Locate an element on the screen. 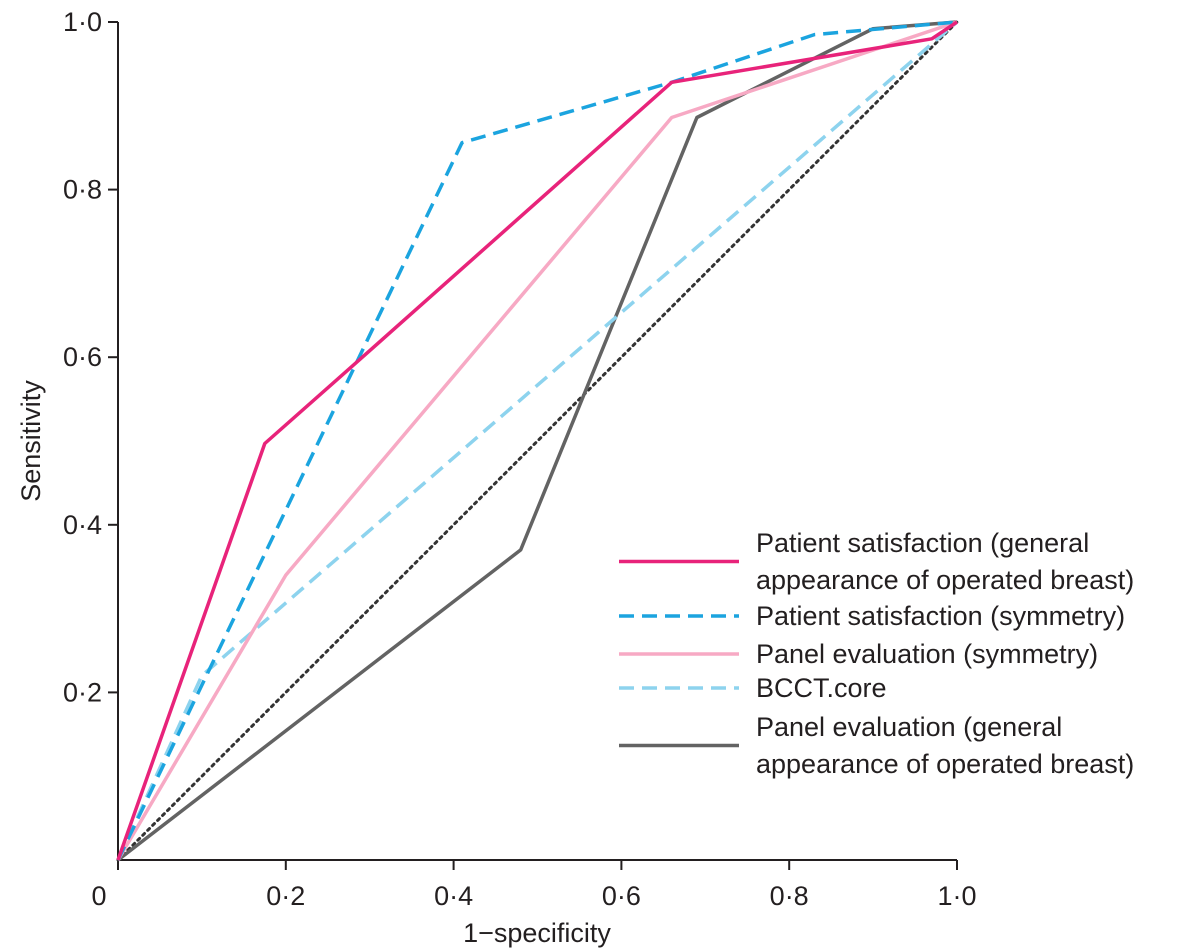 Image resolution: width=1184 pixels, height=949 pixels. legend-label-2: Patient satisfaction (symmetry) is located at coordinates (940, 616).